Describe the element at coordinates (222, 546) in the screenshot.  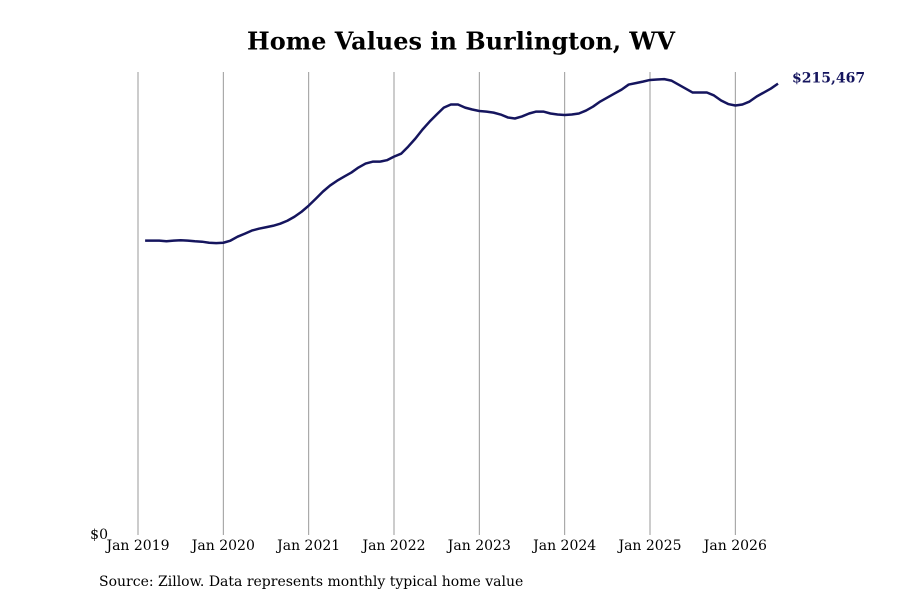
I see `x-tick-label: Jan 2020` at that location.